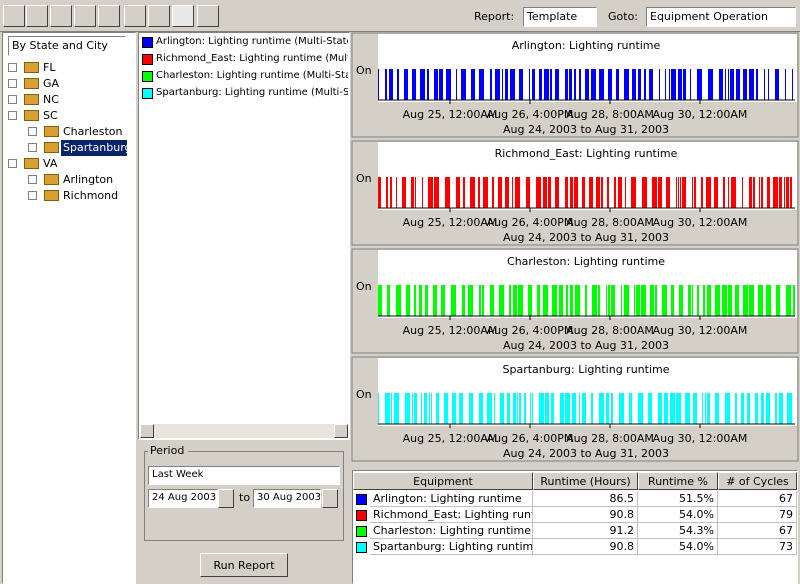  What do you see at coordinates (560, 17) in the screenshot?
I see `report-select: Template` at bounding box center [560, 17].